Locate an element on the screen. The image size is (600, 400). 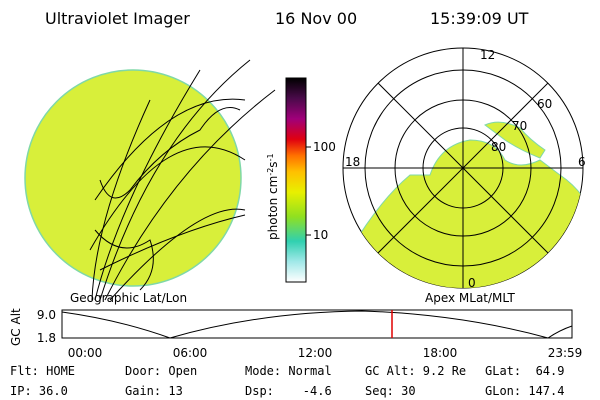
mlt-label: 18 is located at coordinates (352, 162).